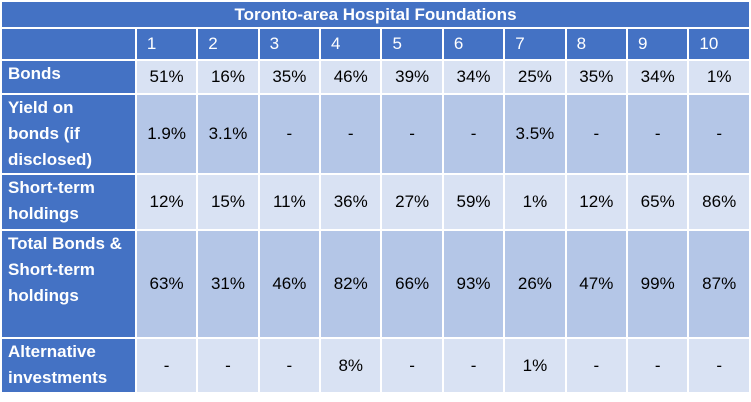 This screenshot has height=402, width=751. Describe the element at coordinates (351, 284) in the screenshot. I see `table-cell: 82%` at that location.